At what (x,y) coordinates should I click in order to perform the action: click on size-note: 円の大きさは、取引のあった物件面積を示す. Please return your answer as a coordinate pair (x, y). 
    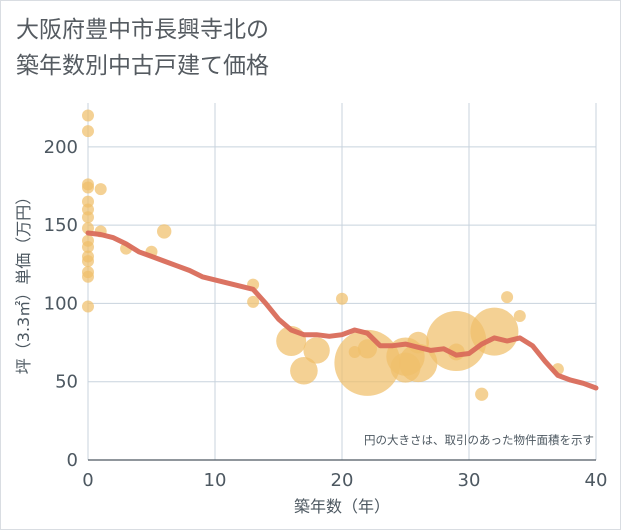
    Looking at the image, I should click on (479, 440).